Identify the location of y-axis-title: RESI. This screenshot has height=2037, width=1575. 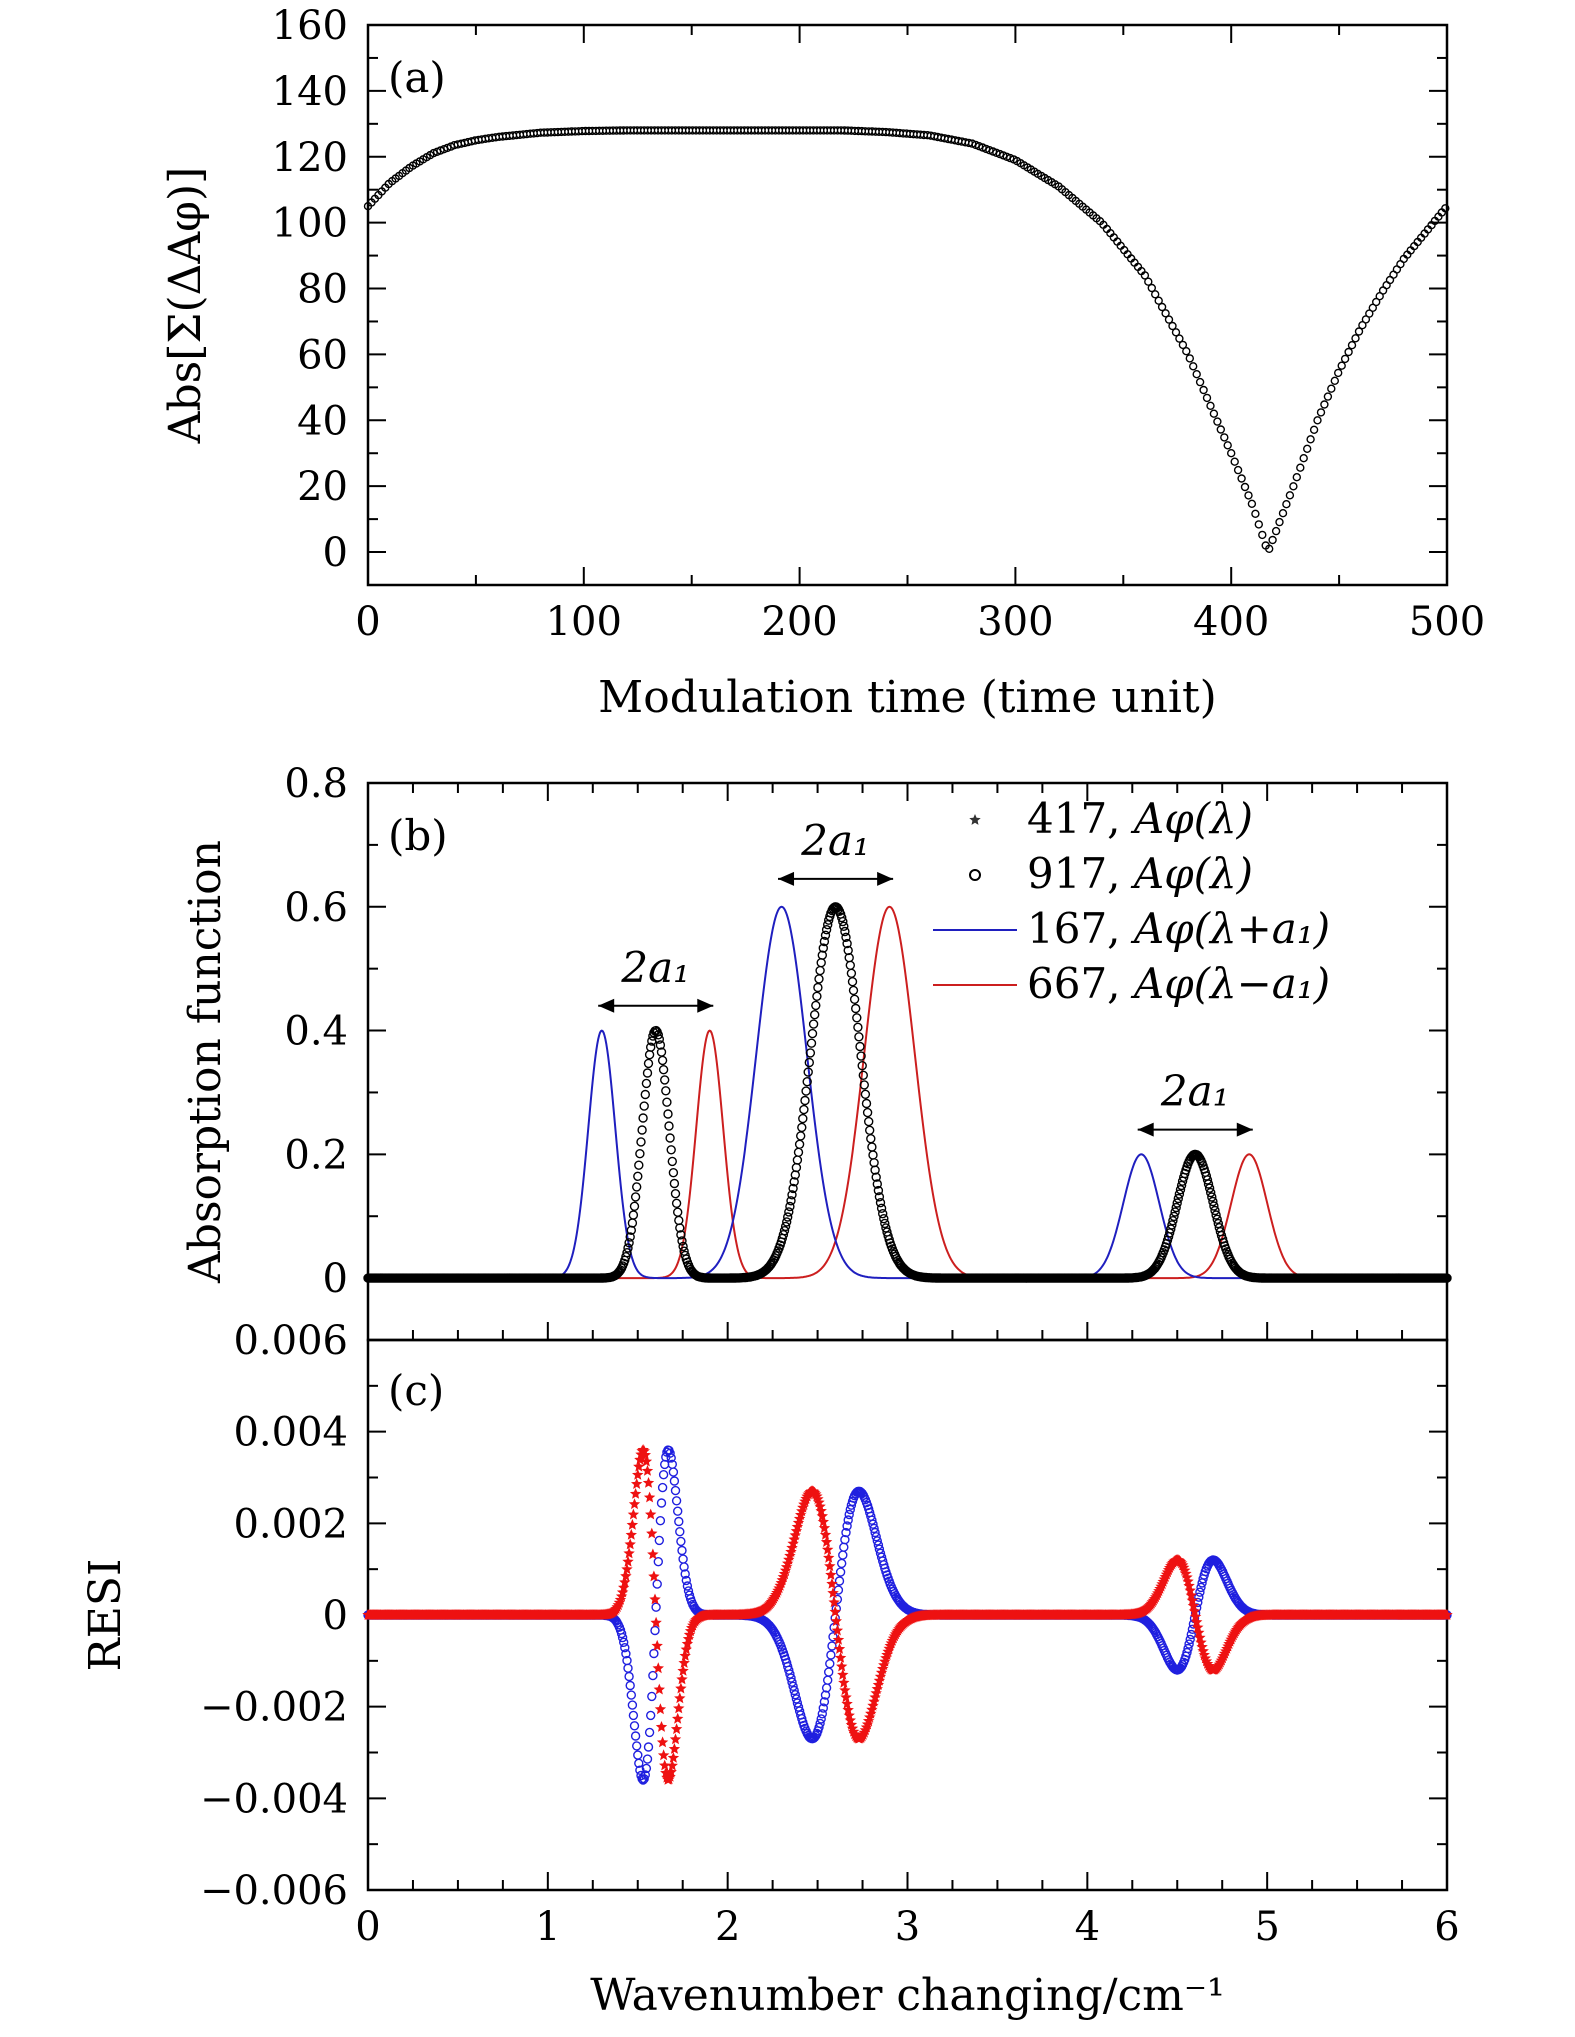
(105, 1615).